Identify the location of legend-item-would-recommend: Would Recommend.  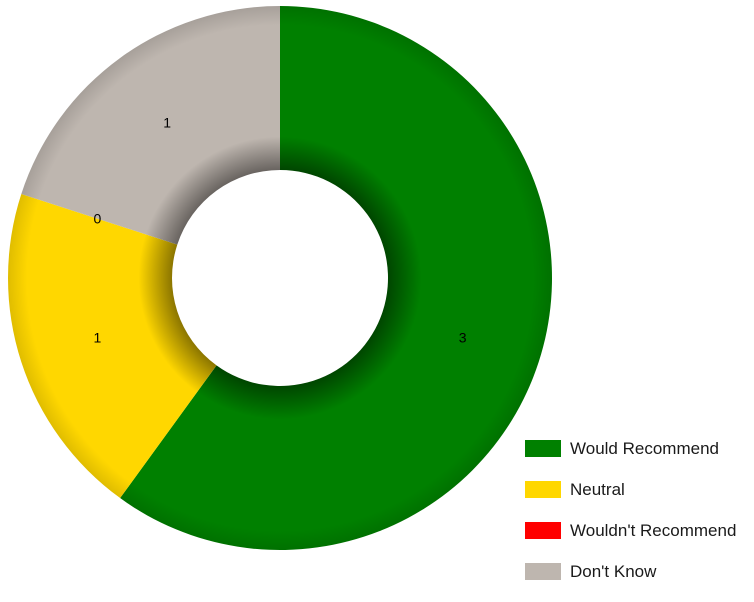
(630, 448).